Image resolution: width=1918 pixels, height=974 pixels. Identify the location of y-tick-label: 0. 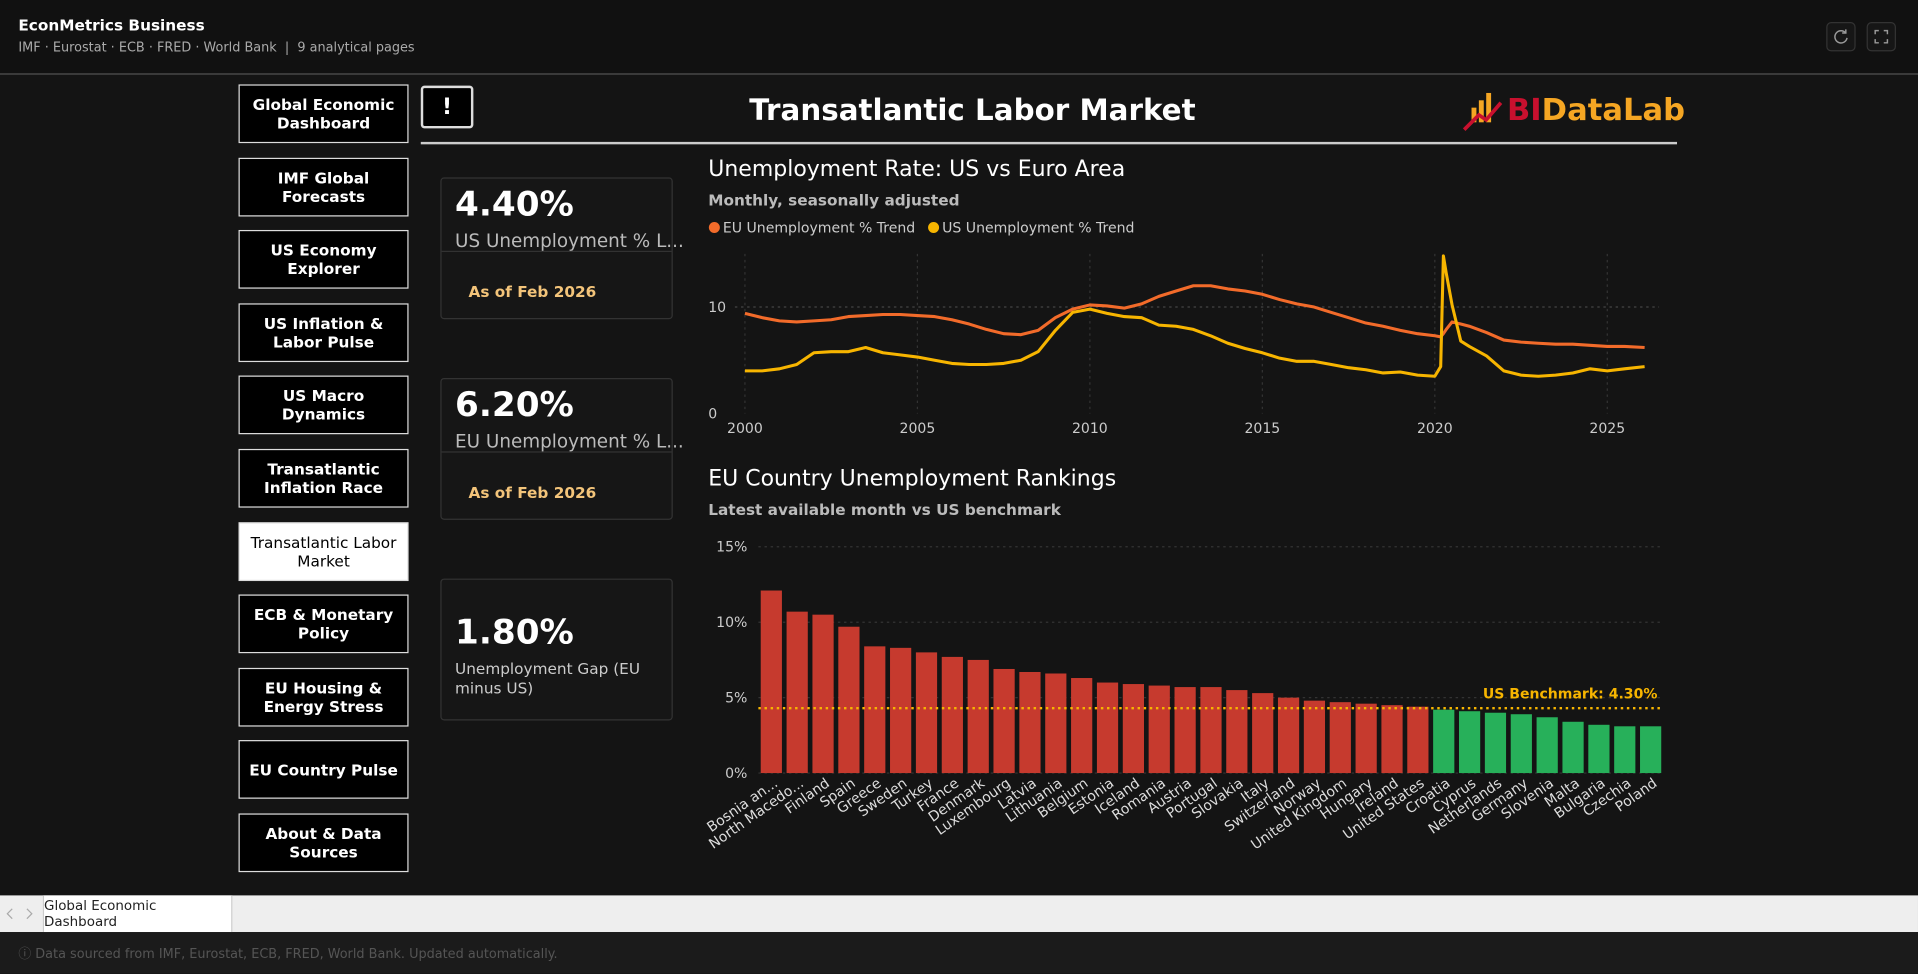
(712, 414).